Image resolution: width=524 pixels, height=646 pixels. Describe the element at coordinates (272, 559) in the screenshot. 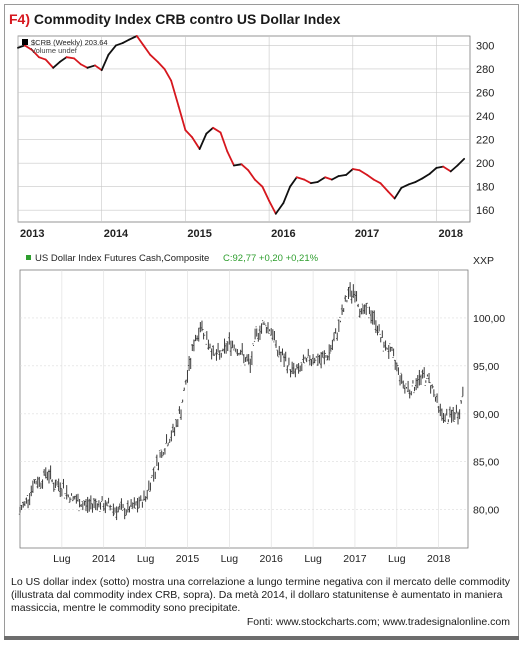

I see `dollar-x-tick-label: 2016` at that location.